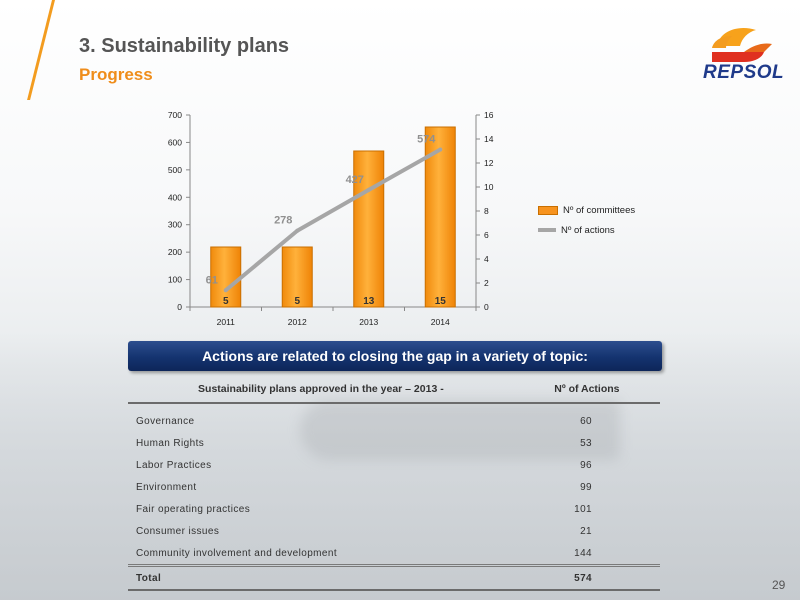  Describe the element at coordinates (184, 46) in the screenshot. I see `slide-title: 3. Sustainability plans` at that location.